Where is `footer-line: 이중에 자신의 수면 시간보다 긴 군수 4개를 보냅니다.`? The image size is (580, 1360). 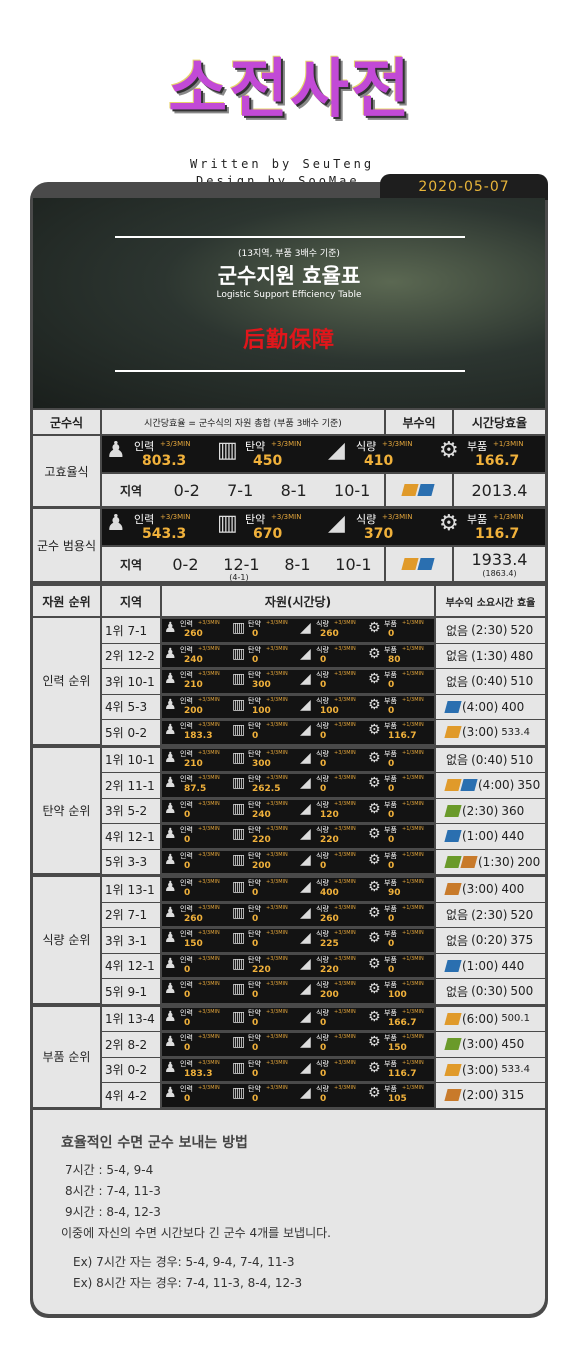
footer-line: 이중에 자신의 수면 시간보다 긴 군수 4개를 보냅니다. is located at coordinates (196, 1233).